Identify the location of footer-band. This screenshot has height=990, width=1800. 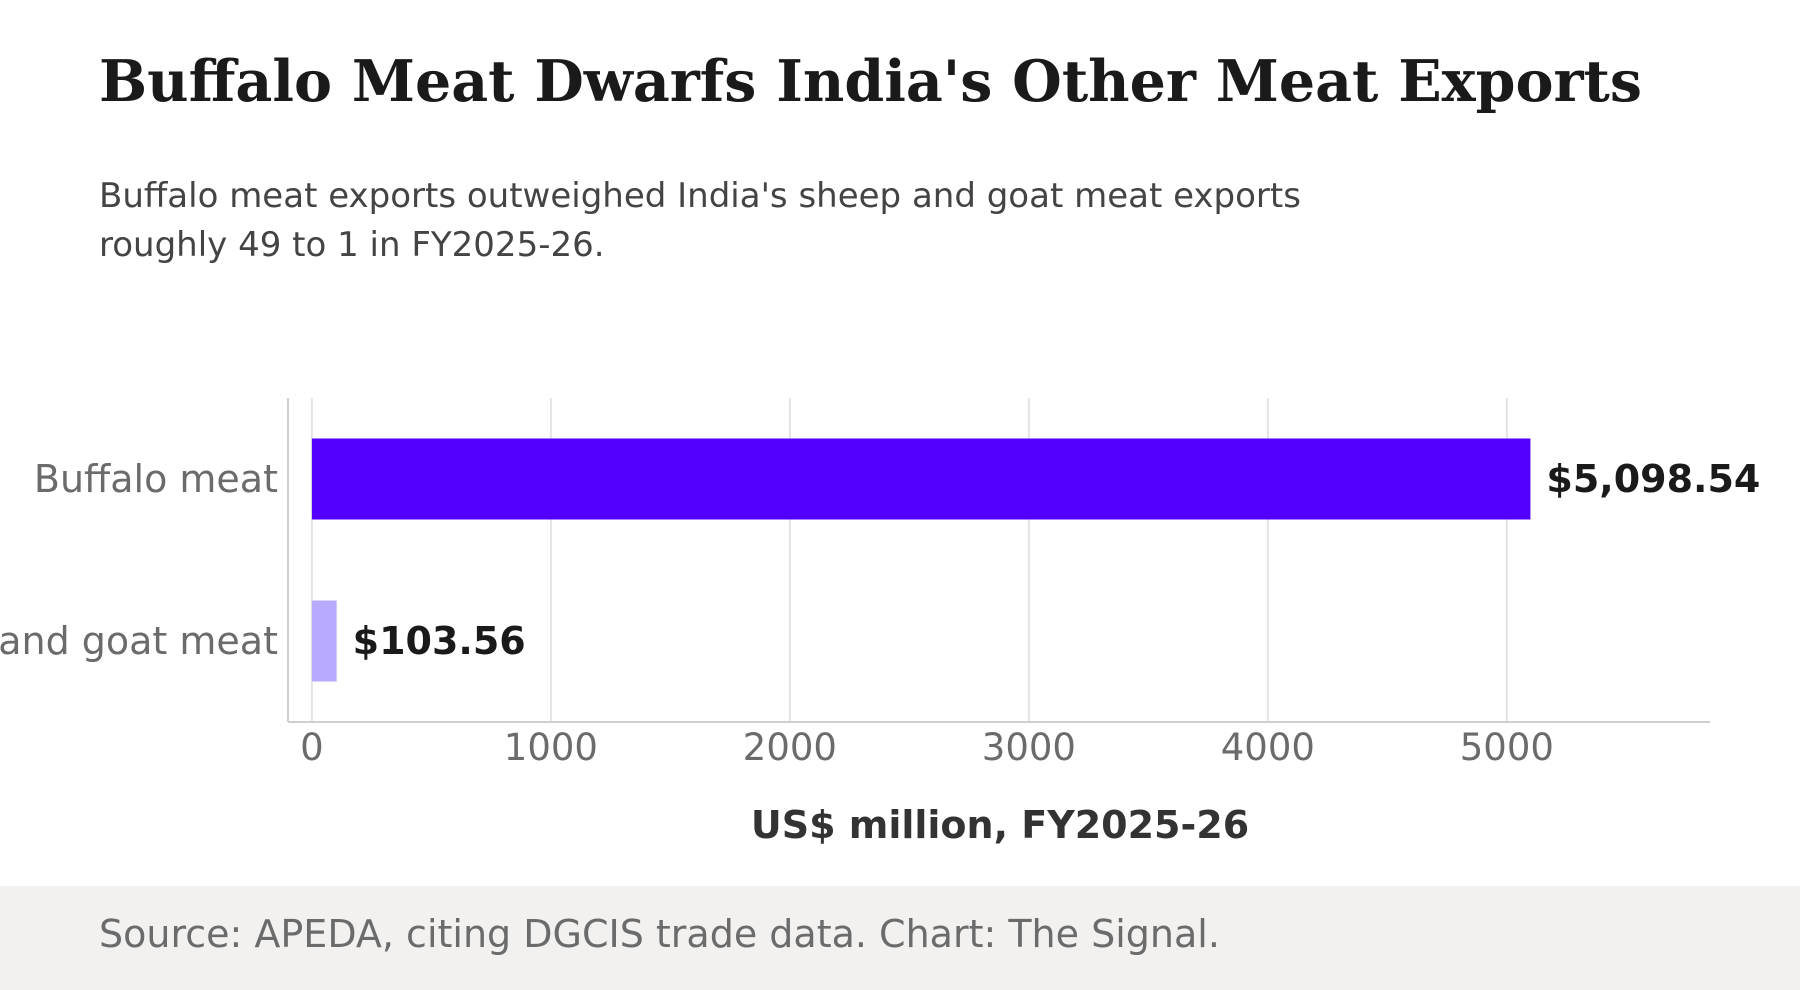
(900, 938).